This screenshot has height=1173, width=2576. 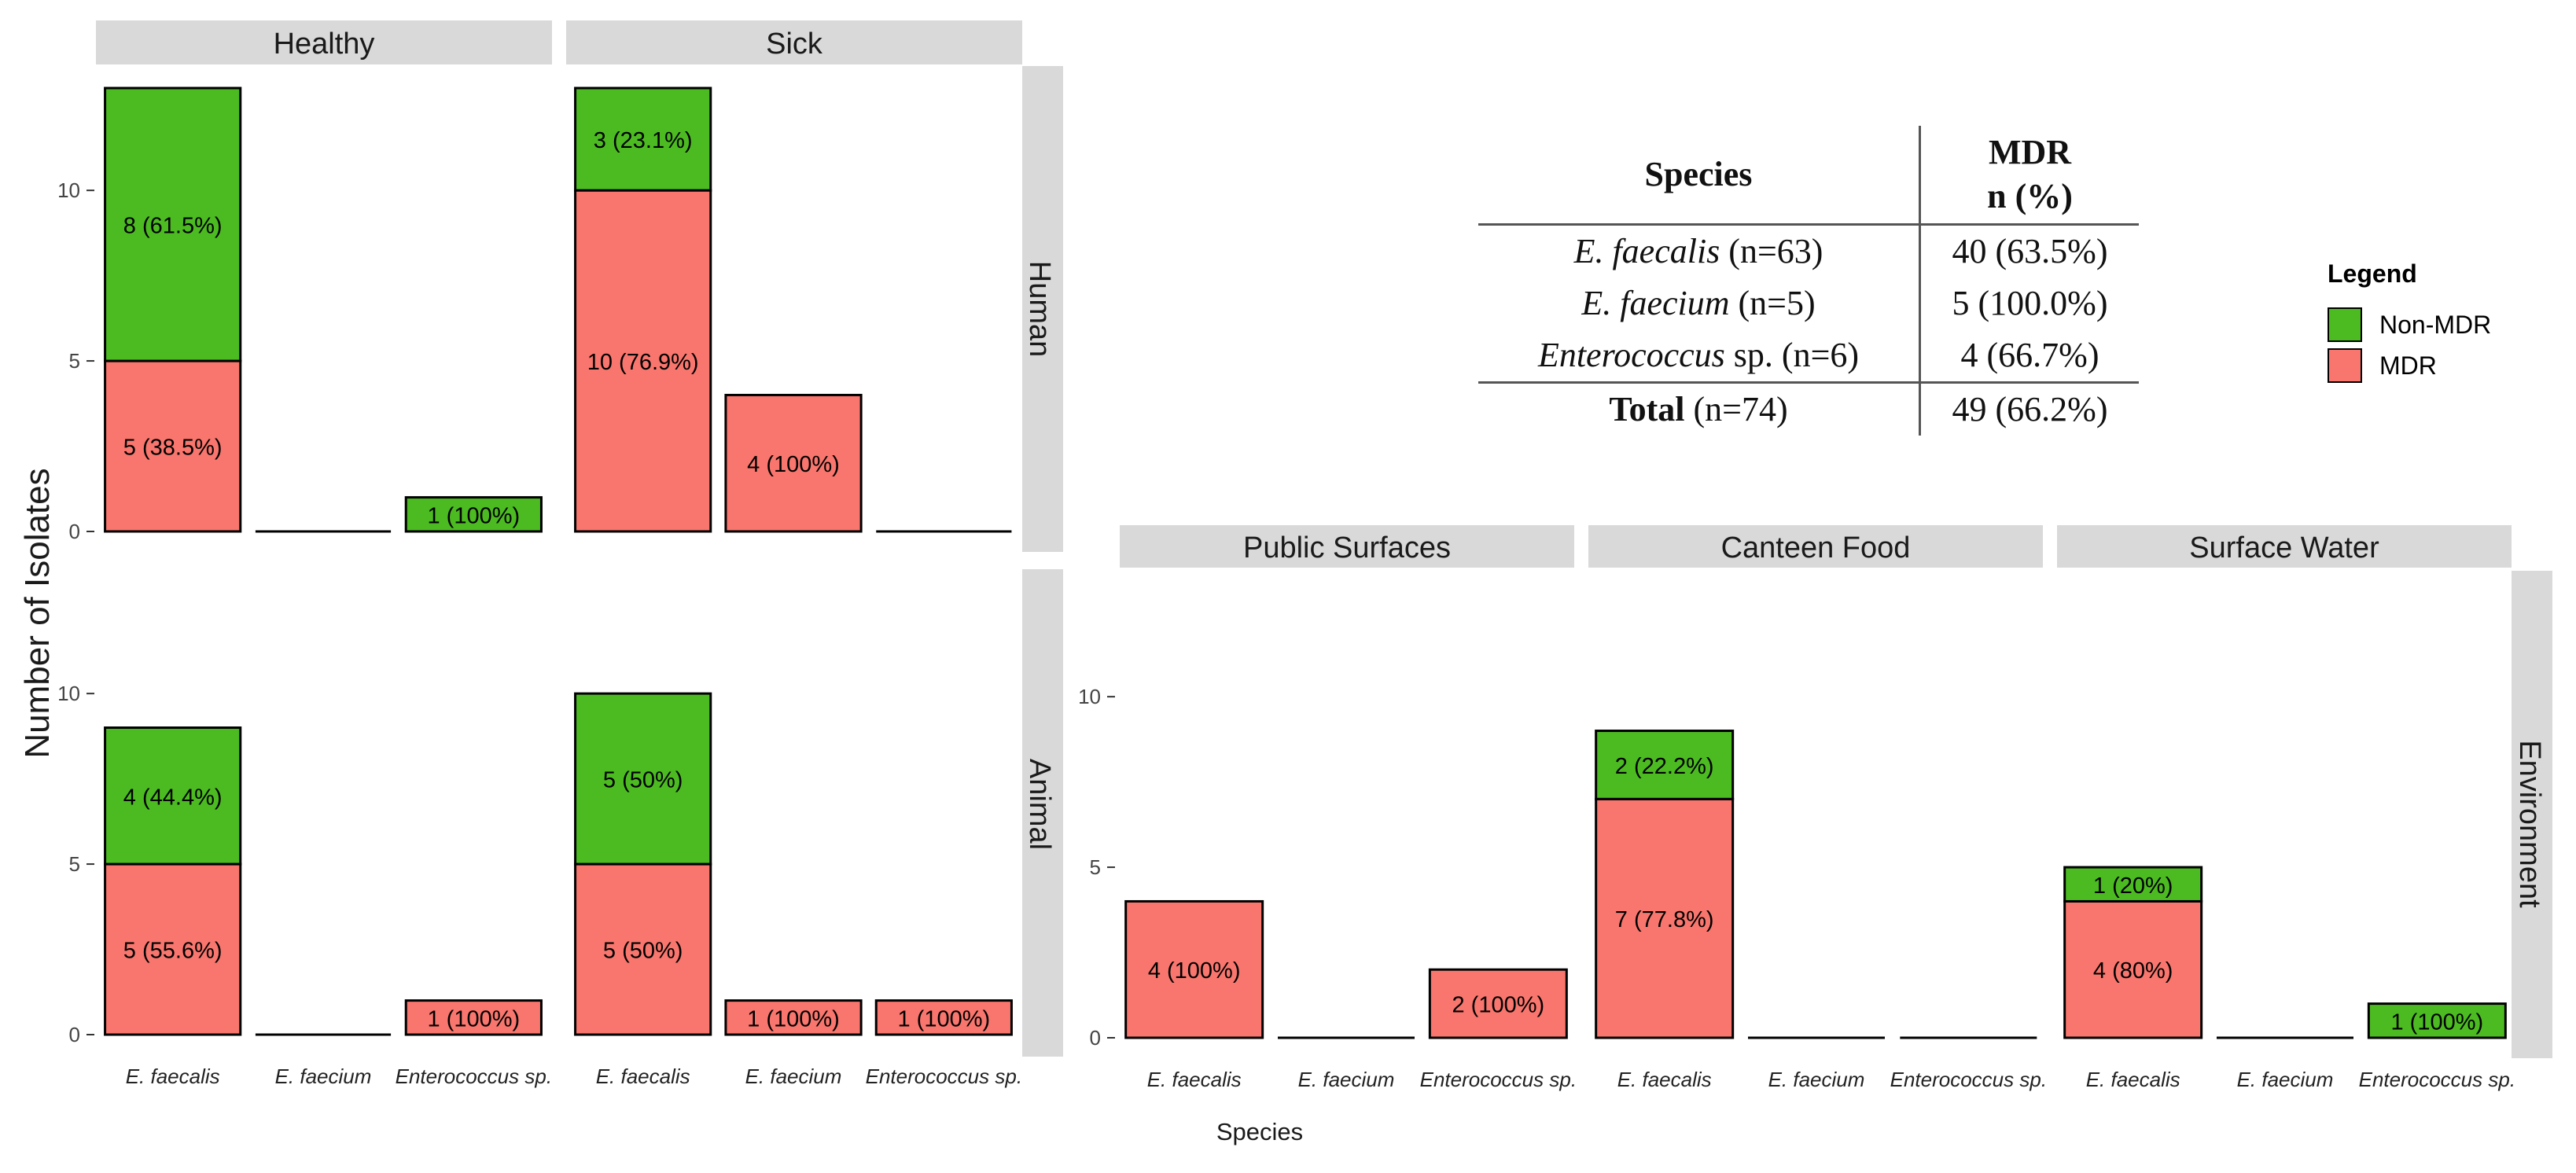 I want to click on legend-label-non-mdr: Non-MDR, so click(x=2436, y=324).